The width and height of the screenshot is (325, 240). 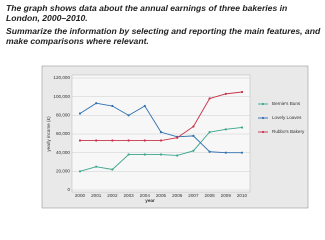 I want to click on x-tick-label: 2001, so click(x=96, y=195).